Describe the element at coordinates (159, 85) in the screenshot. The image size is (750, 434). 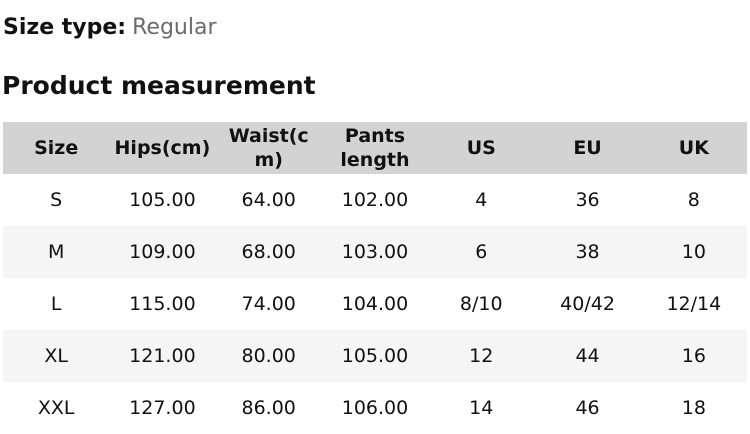
I see `product-measurement-title: Product measurement` at that location.